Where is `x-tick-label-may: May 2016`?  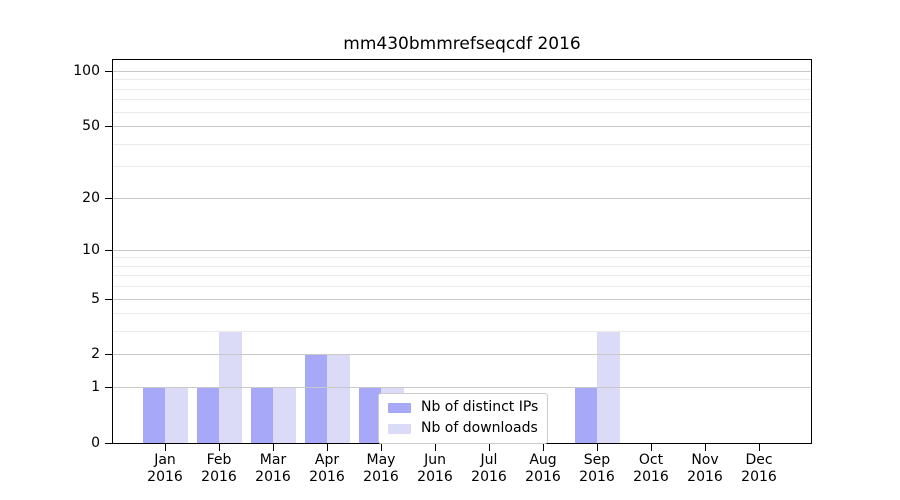 x-tick-label-may: May 2016 is located at coordinates (381, 468).